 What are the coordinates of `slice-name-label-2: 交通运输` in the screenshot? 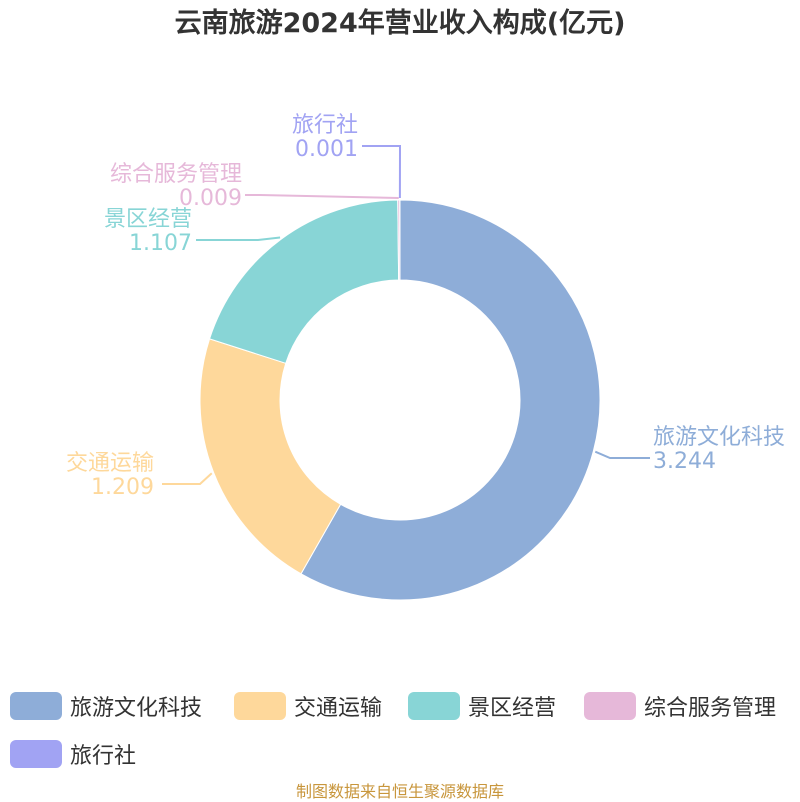 It's located at (110, 463).